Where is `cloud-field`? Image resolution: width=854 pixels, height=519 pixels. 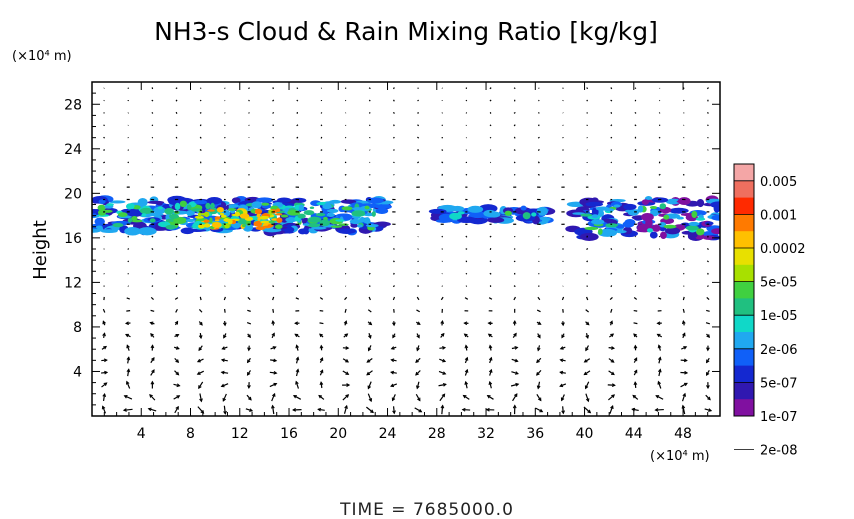 cloud-field is located at coordinates (406, 218).